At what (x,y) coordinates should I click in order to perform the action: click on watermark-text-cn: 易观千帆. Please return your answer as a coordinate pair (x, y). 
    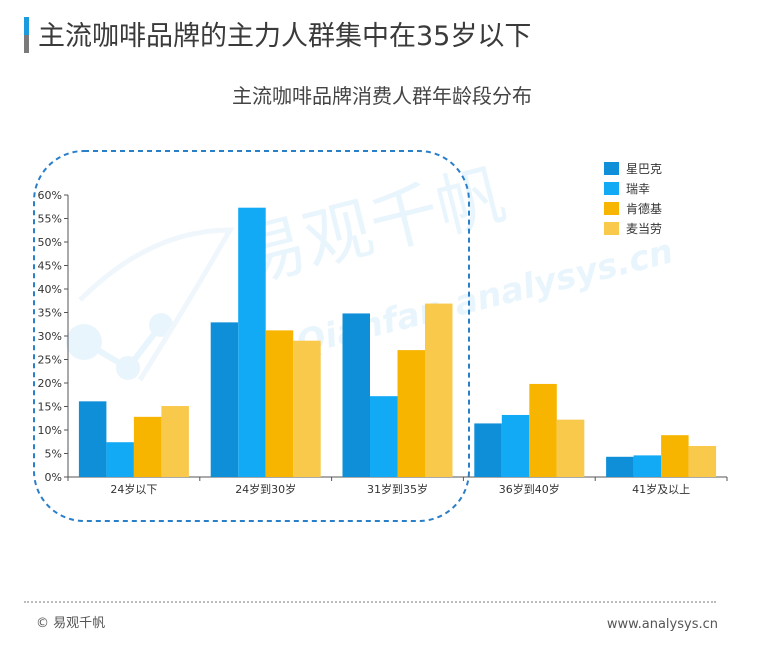
    Looking at the image, I should click on (371, 227).